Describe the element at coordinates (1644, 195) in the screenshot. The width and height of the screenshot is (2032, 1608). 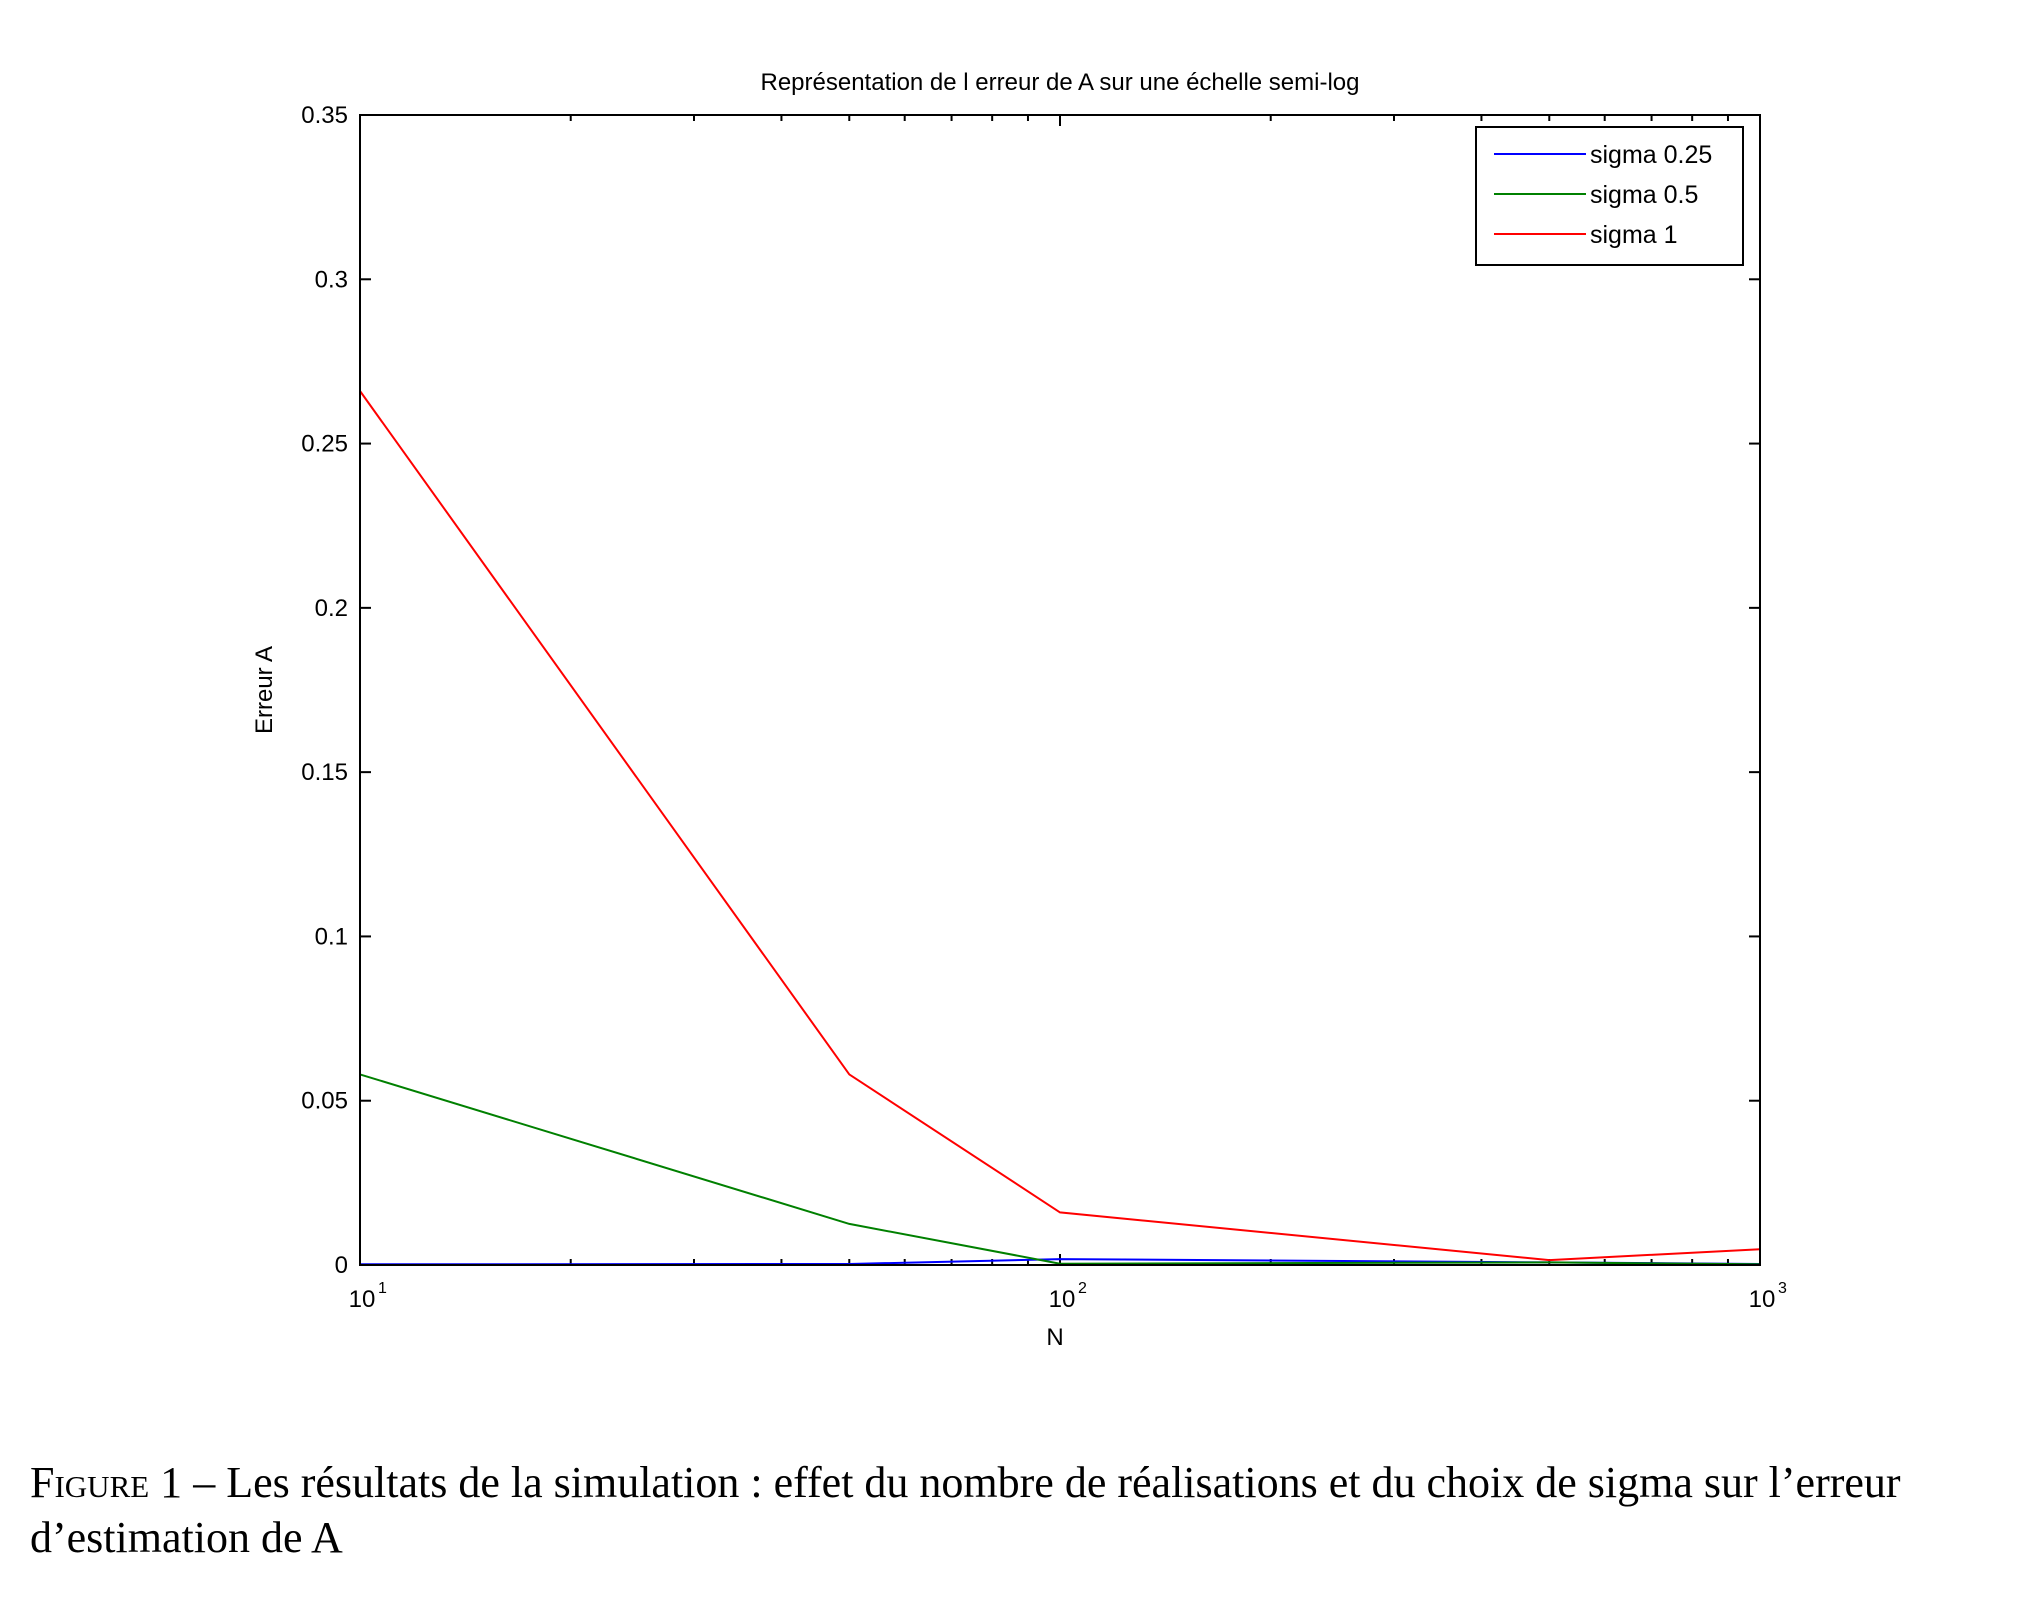
I see `legend-label: sigma 0.5` at that location.